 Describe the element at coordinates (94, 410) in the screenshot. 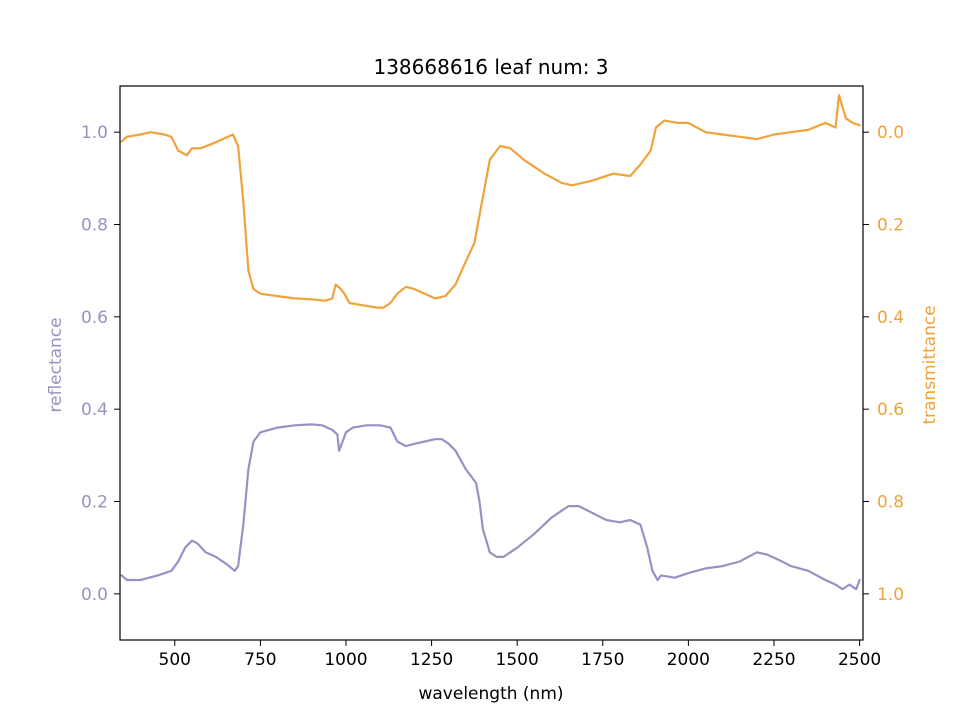

I see `y-left-tick-label: 0.4` at that location.